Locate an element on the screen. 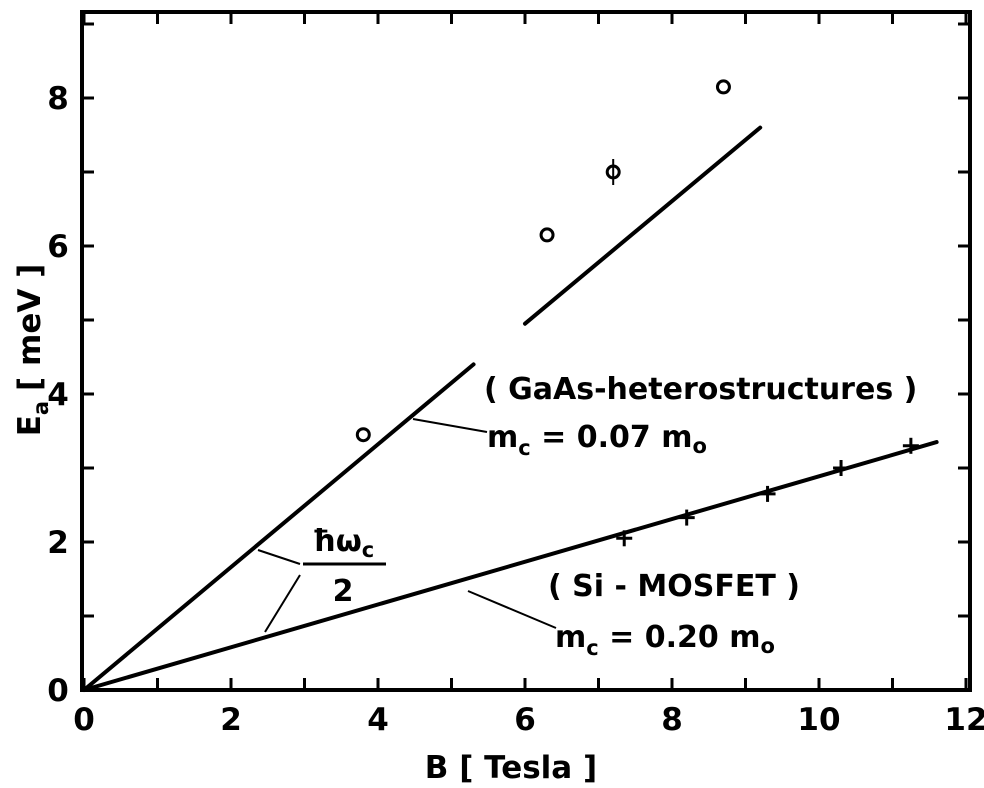  gaas-title: ( GaAs-heterostructures ) is located at coordinates (700, 389).